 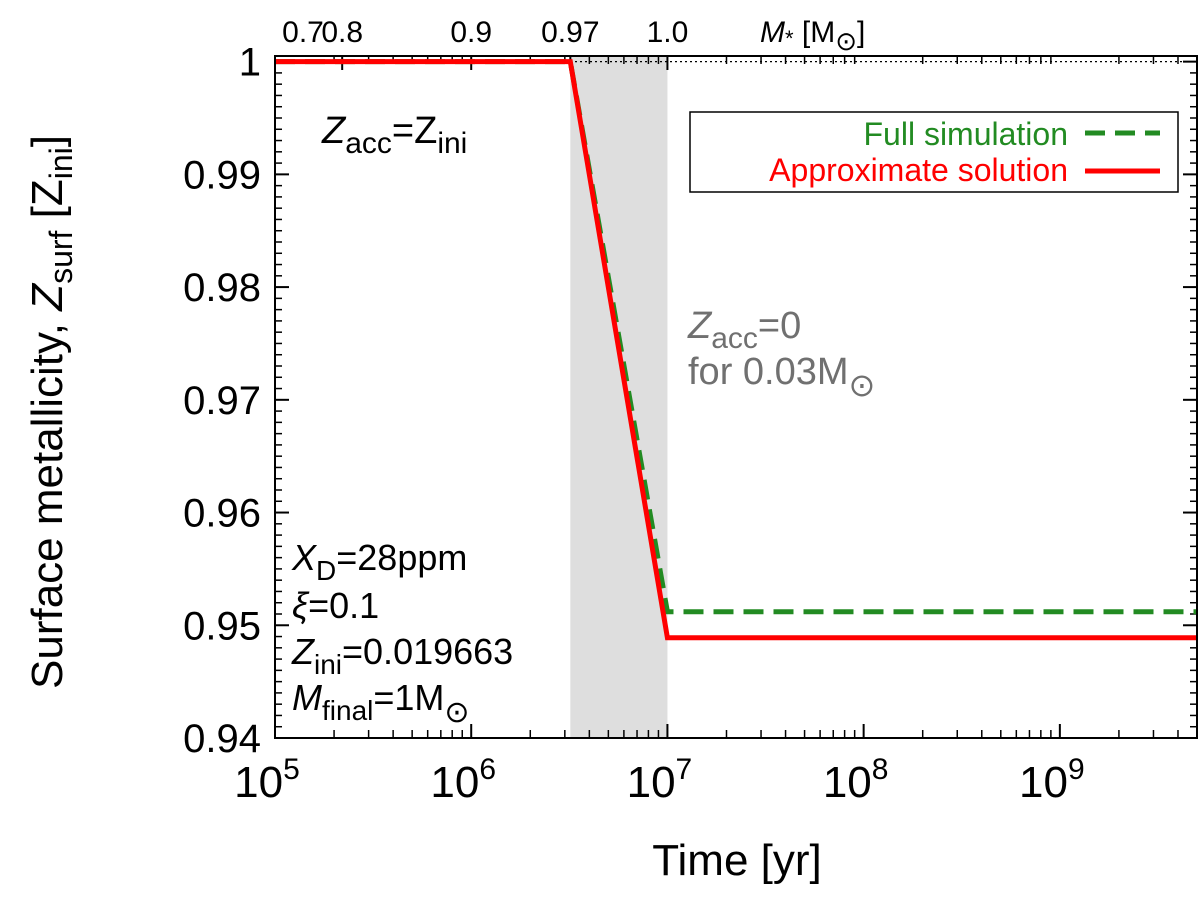 I want to click on x-tick-label: 10⁵, so click(x=267, y=780).